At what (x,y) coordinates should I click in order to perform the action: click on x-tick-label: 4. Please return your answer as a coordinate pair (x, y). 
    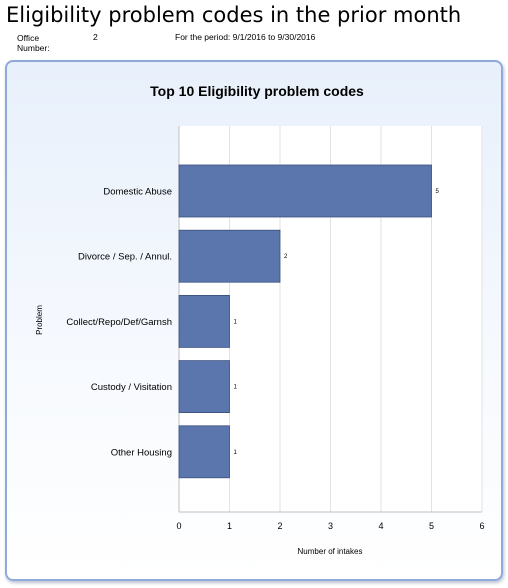
    Looking at the image, I should click on (380, 526).